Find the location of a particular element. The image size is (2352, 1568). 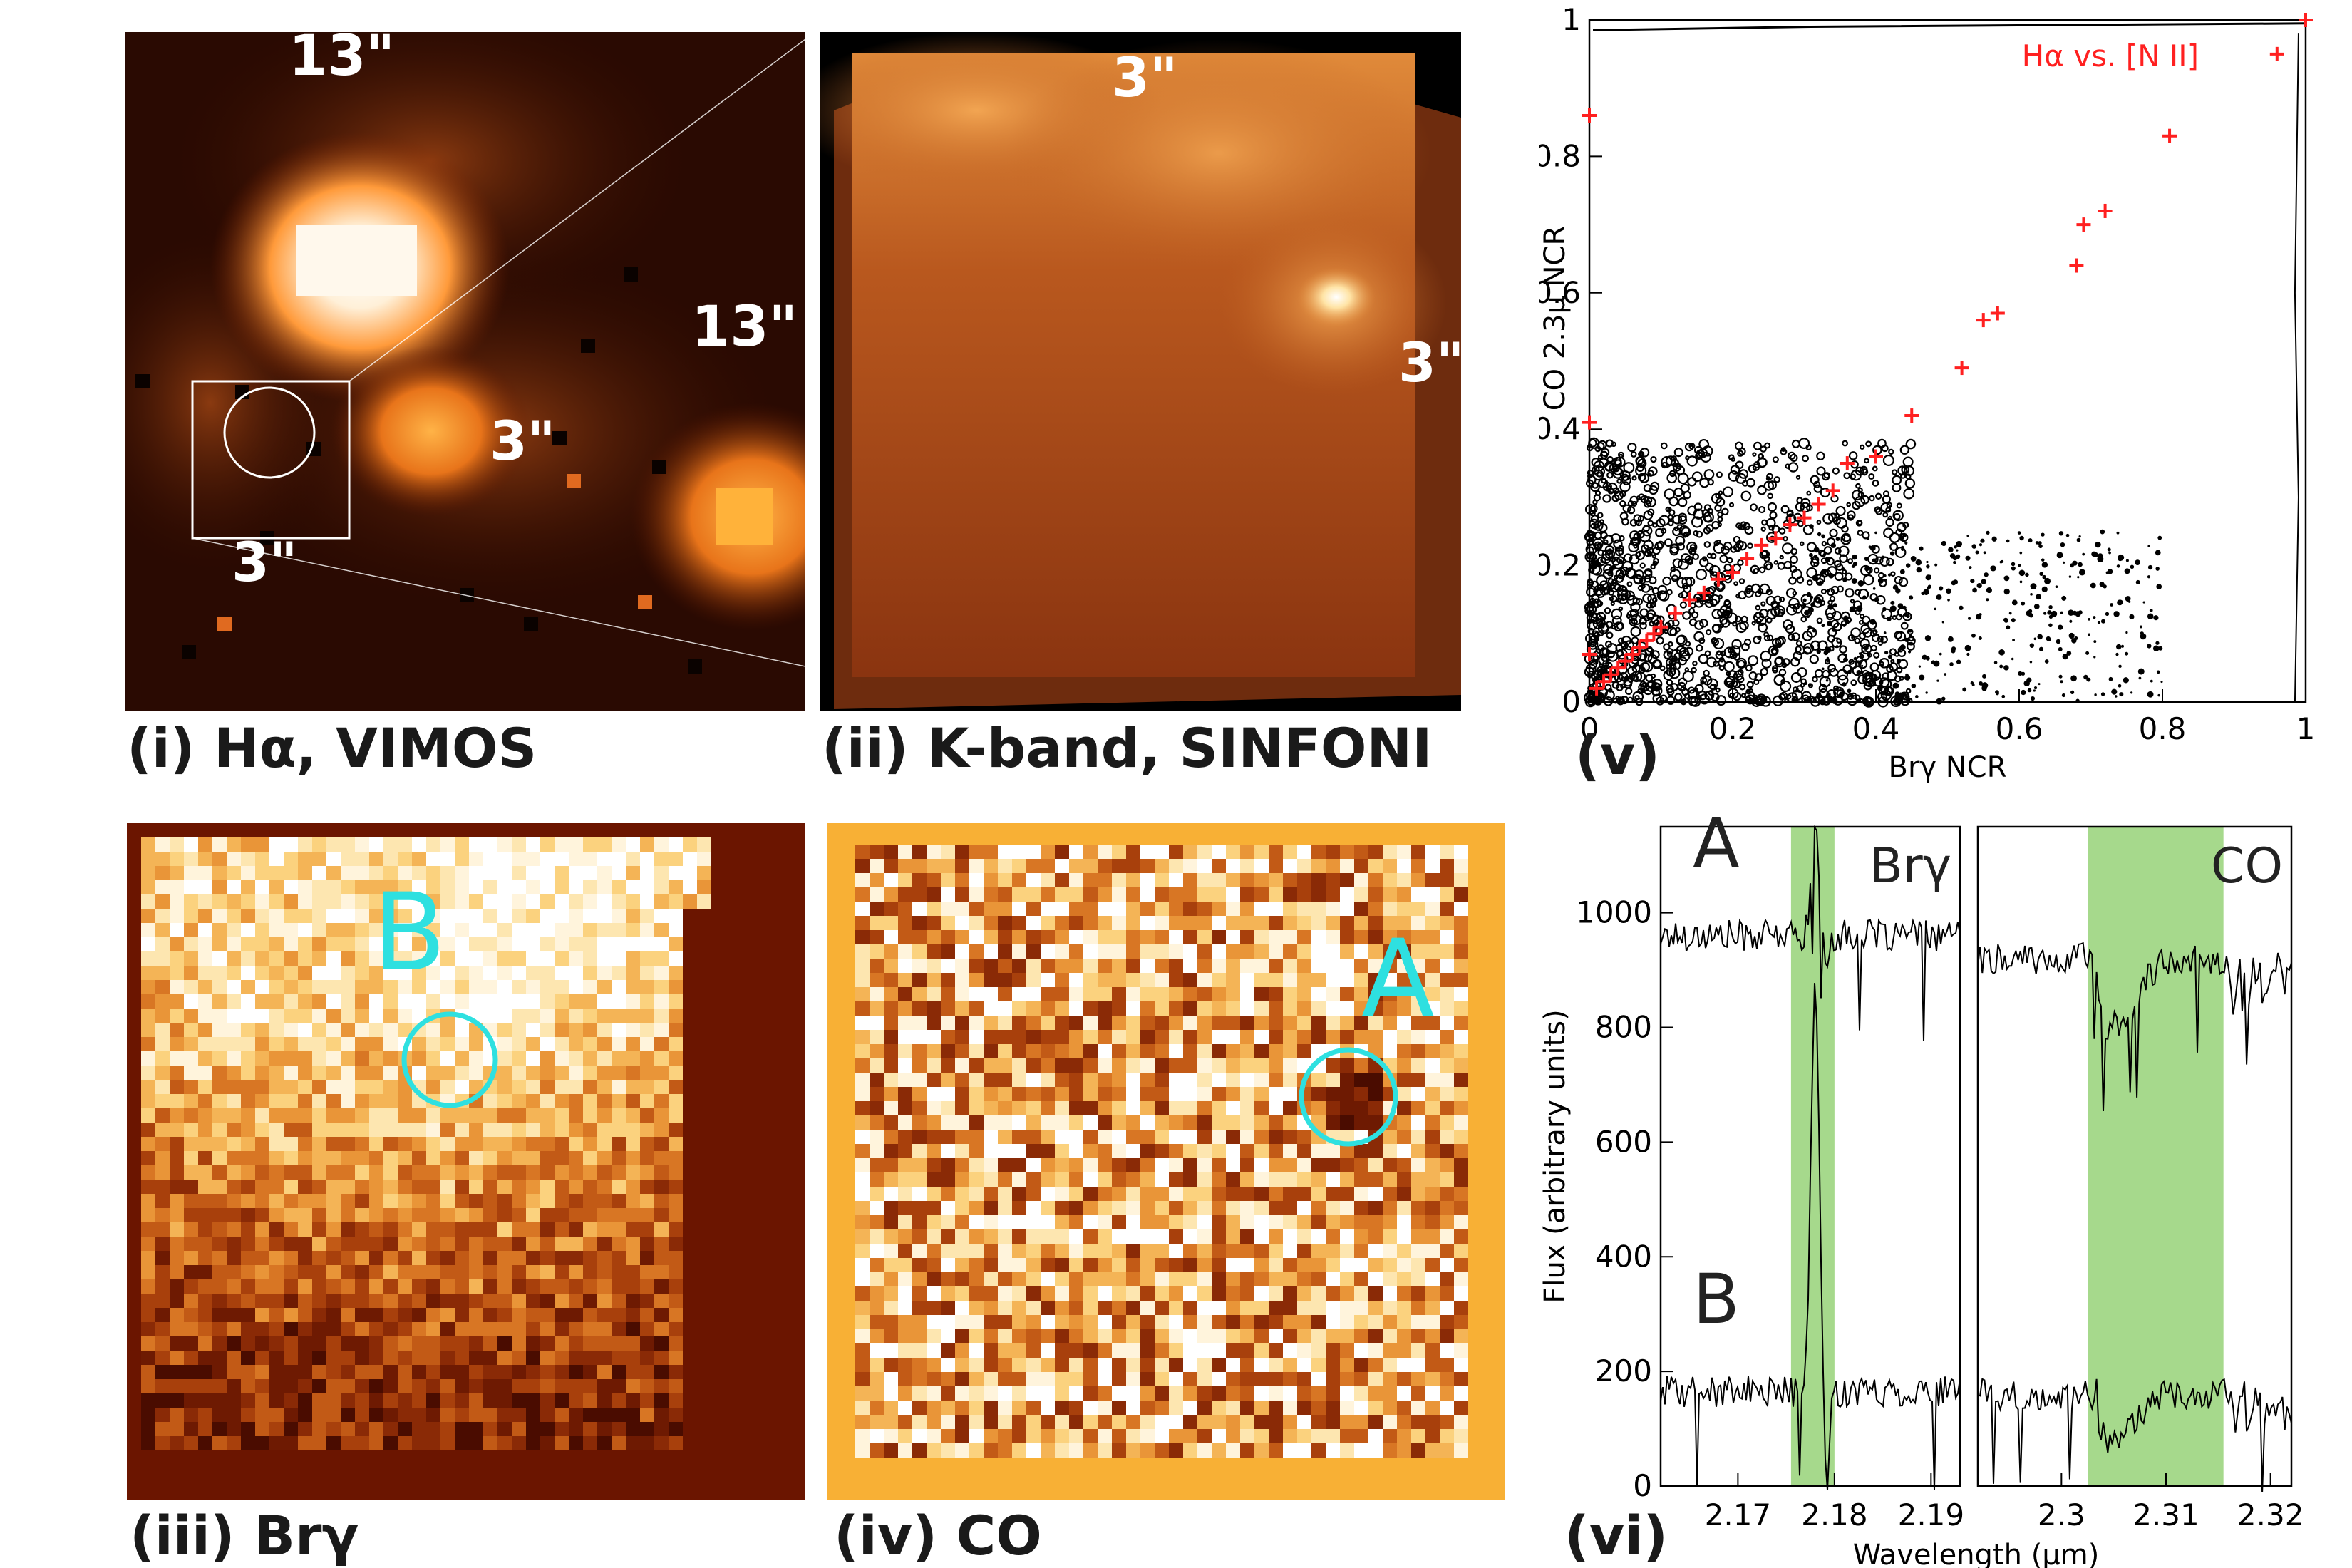

zoom-box is located at coordinates (271, 460).